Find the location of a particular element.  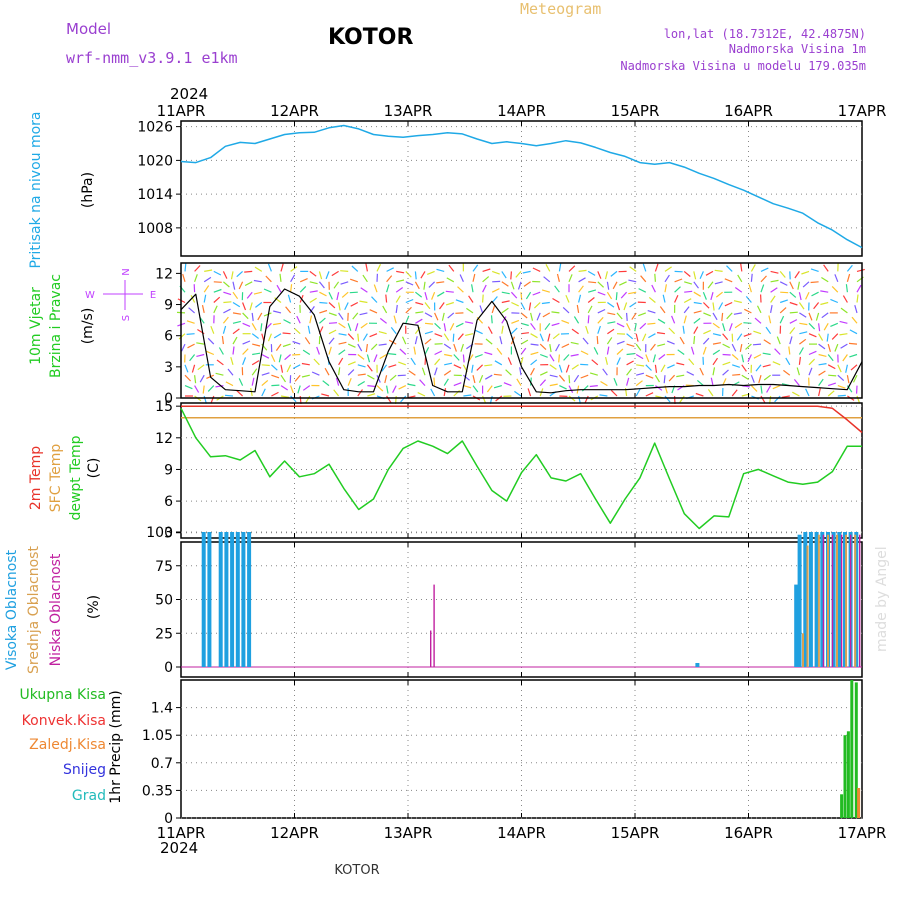

y-tick-label: 0.35 is located at coordinates (157, 791).